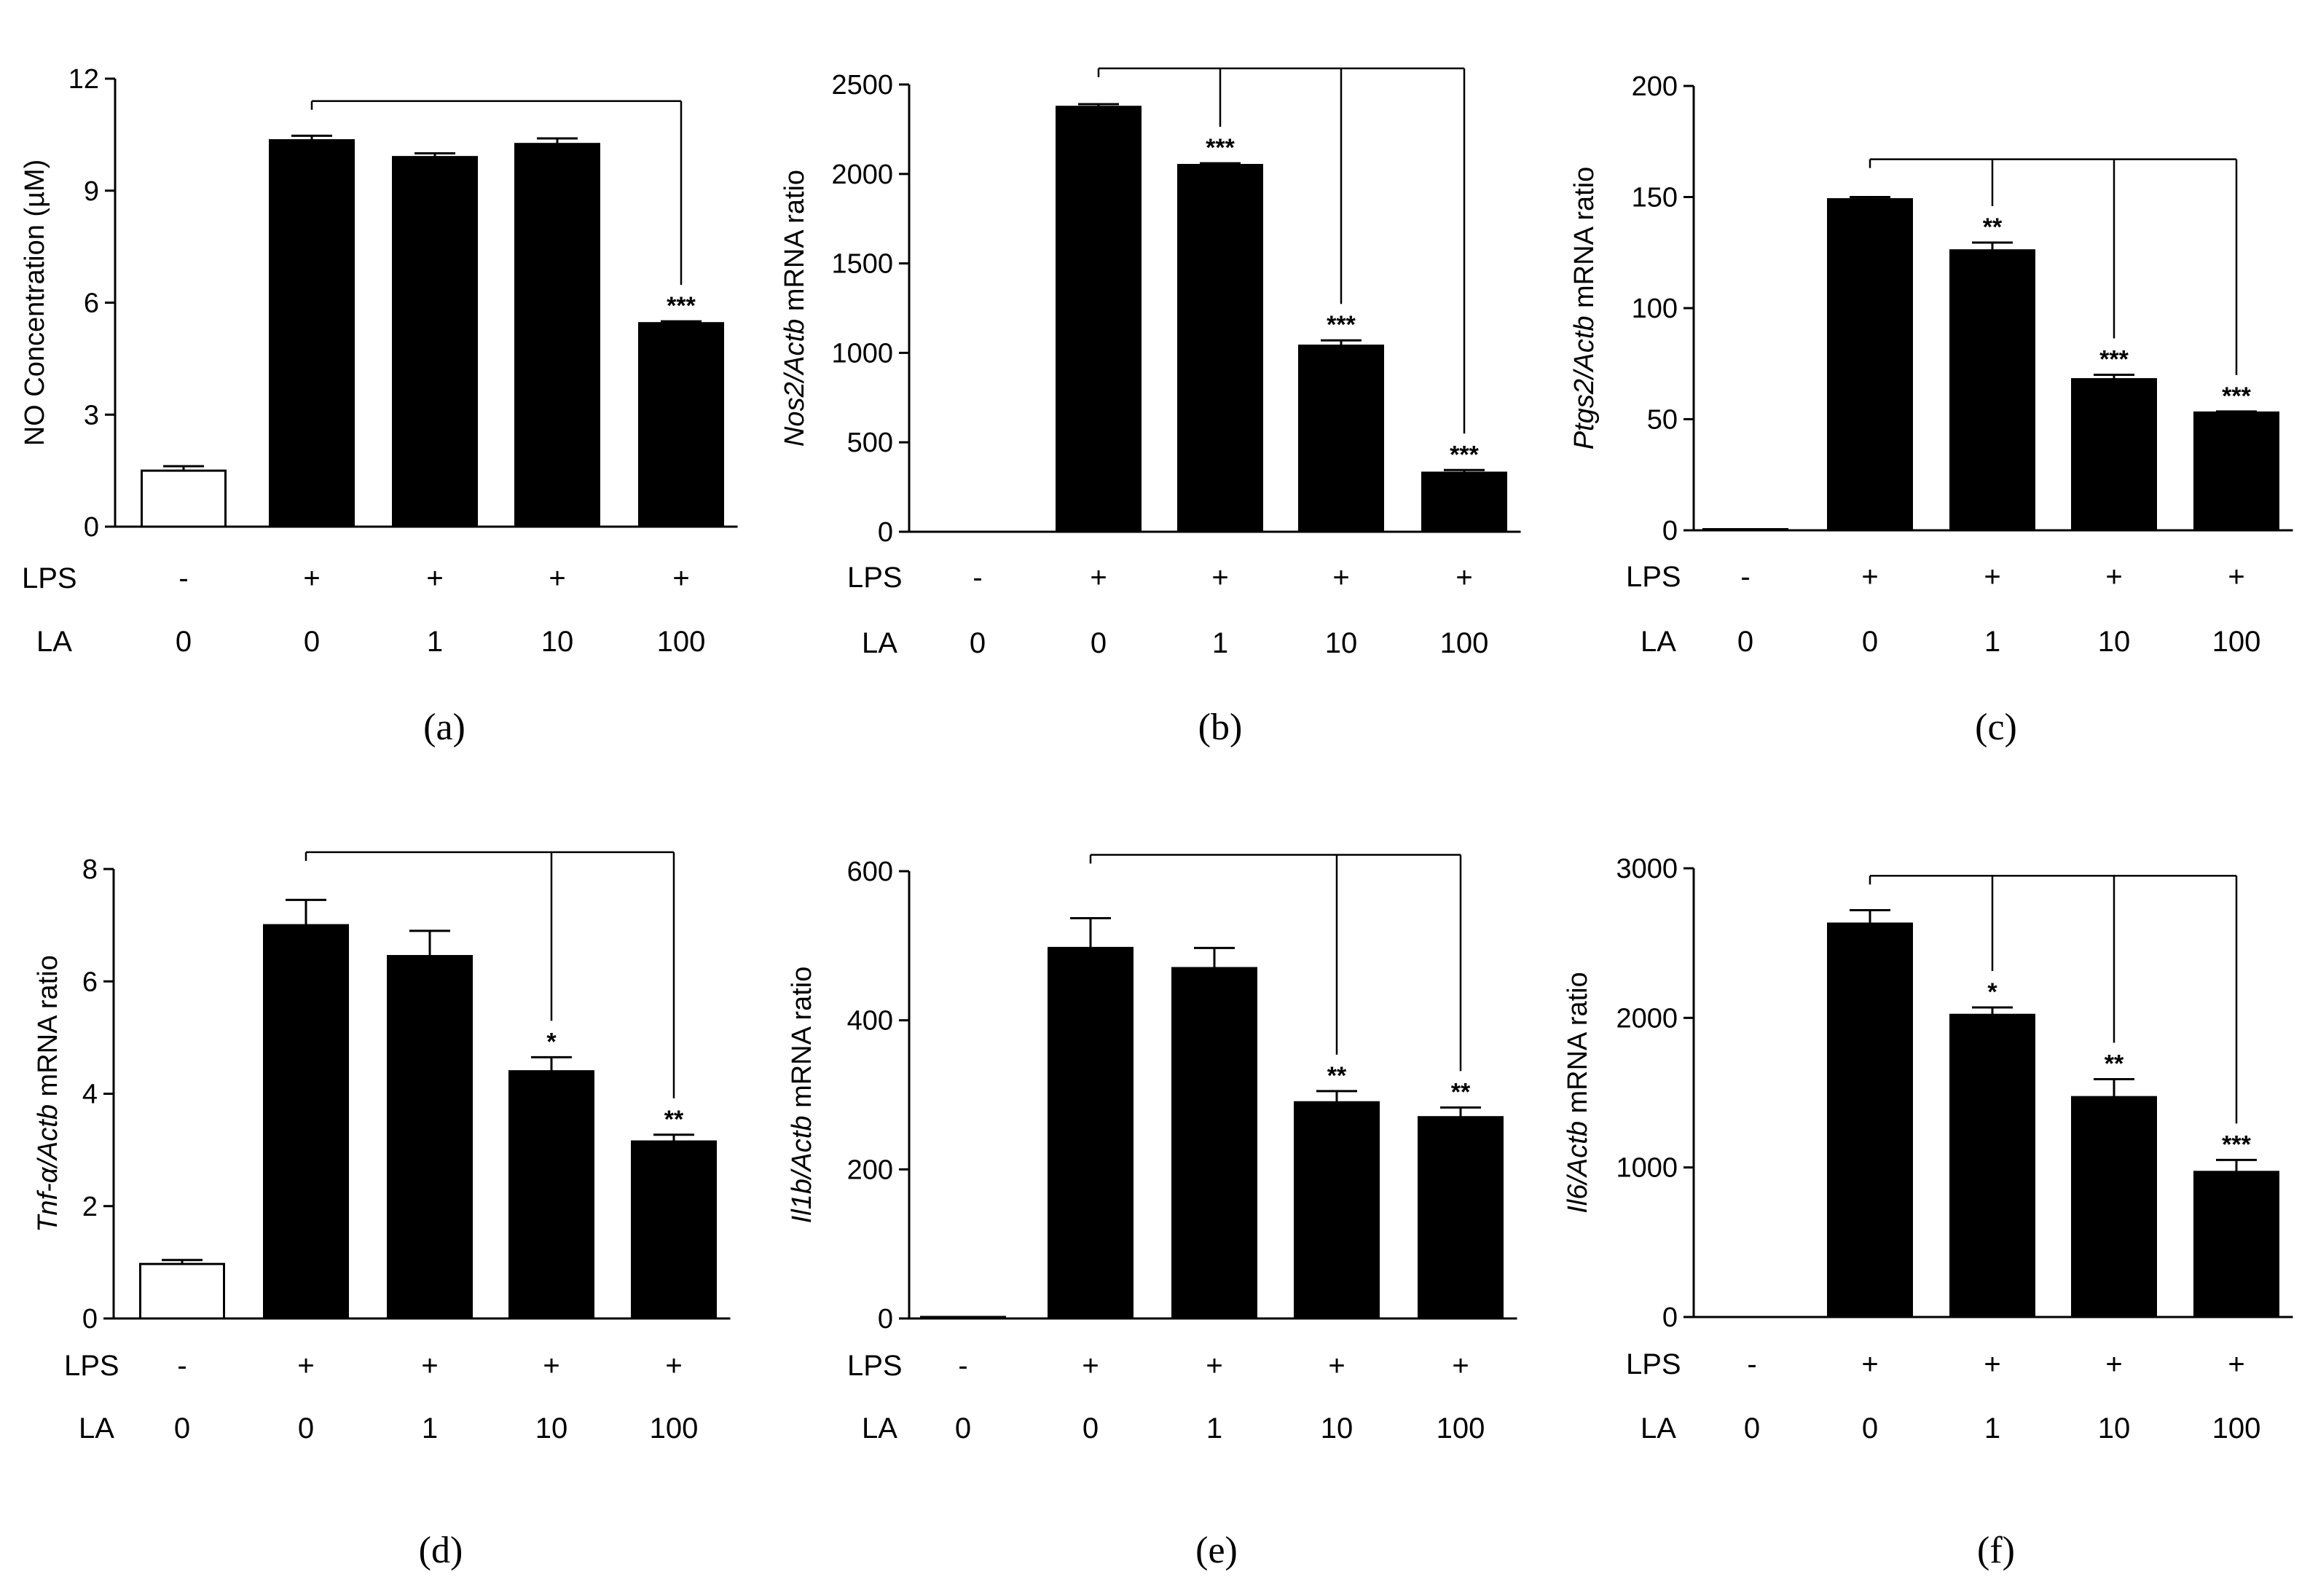  Describe the element at coordinates (1220, 727) in the screenshot. I see `panel-label: (b)` at that location.